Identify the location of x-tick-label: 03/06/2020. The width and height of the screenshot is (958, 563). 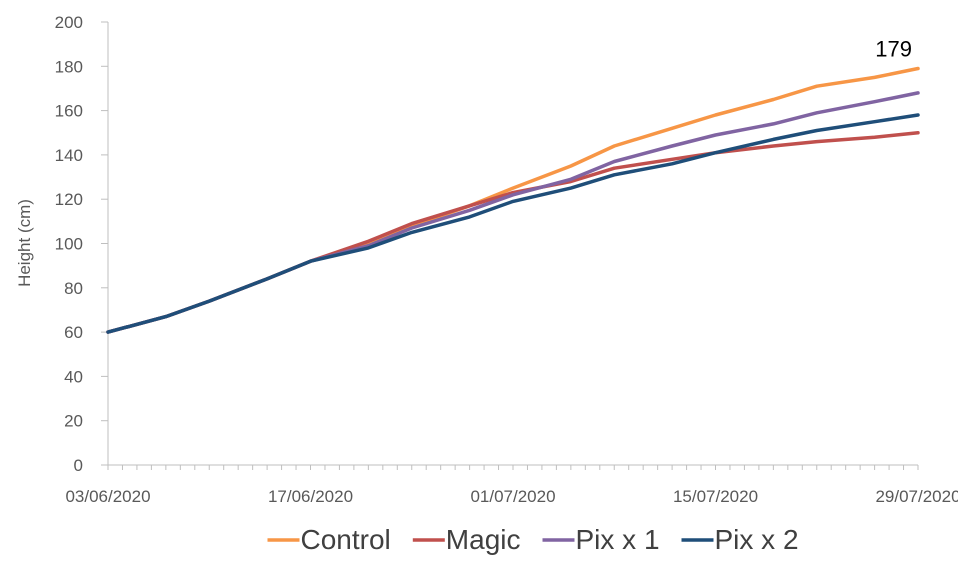
(107, 496).